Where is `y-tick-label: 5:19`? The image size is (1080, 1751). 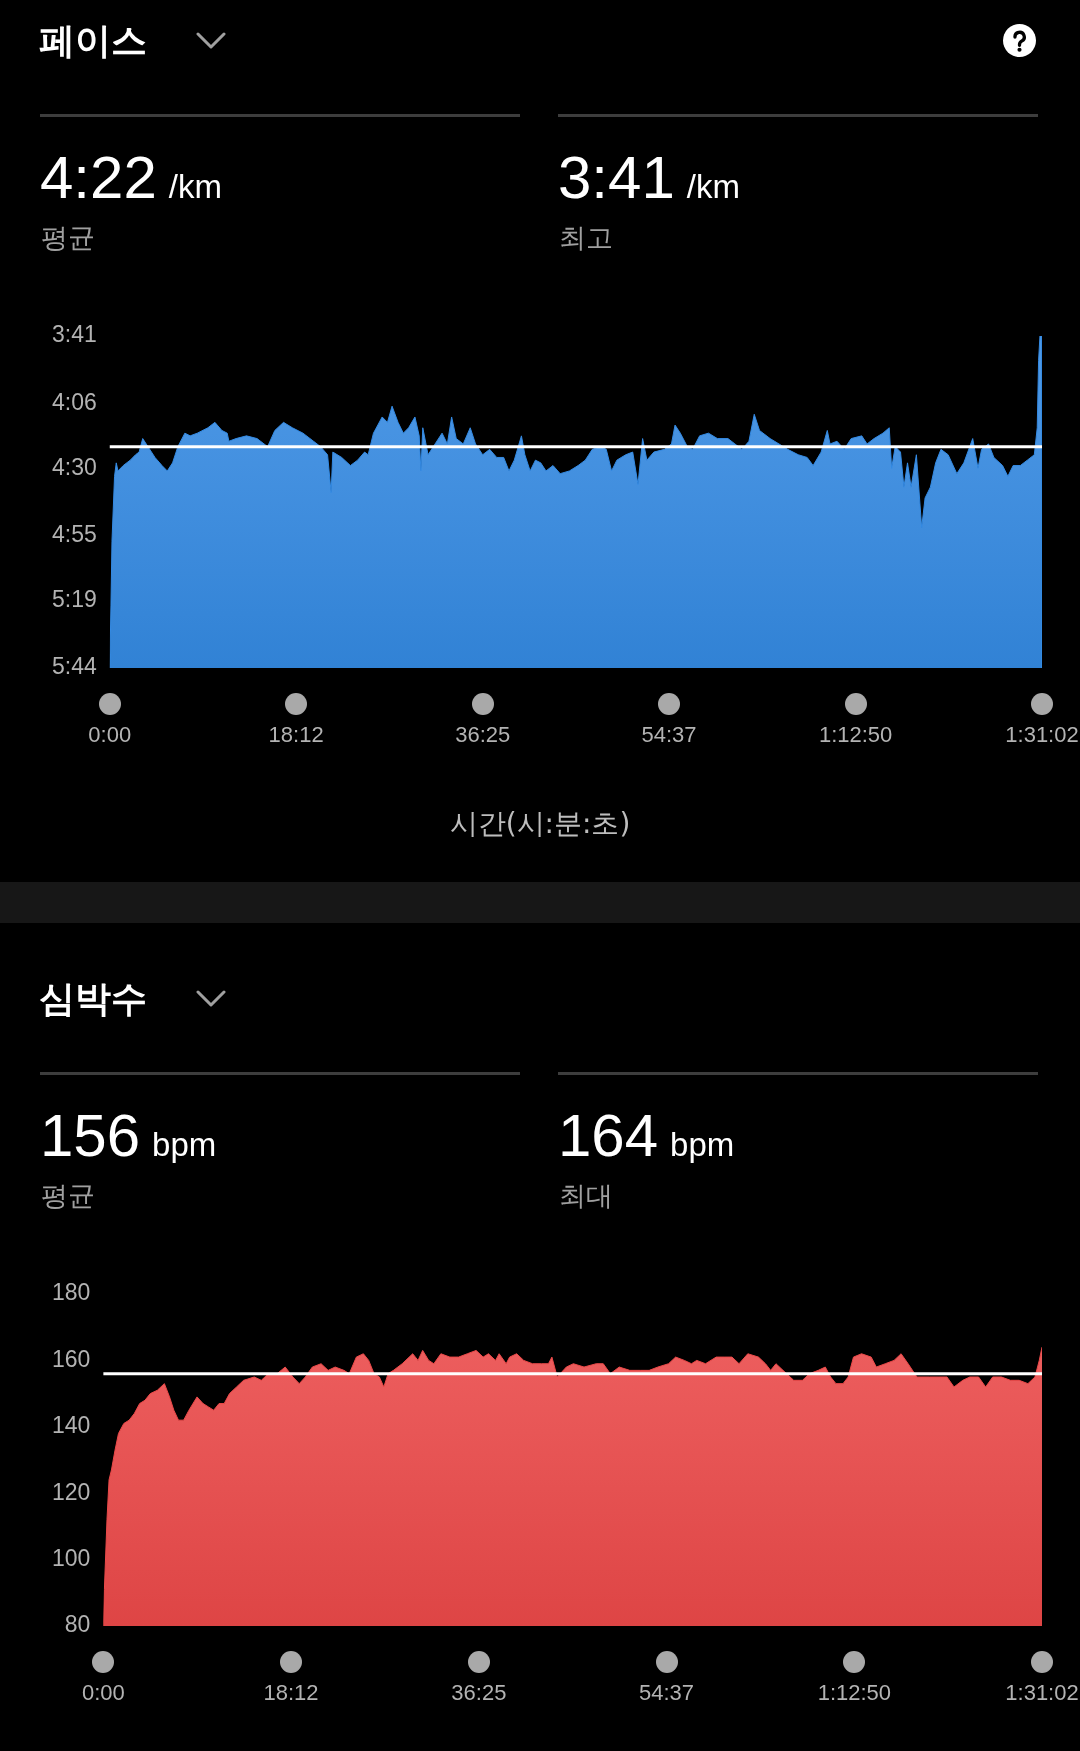 y-tick-label: 5:19 is located at coordinates (74, 598).